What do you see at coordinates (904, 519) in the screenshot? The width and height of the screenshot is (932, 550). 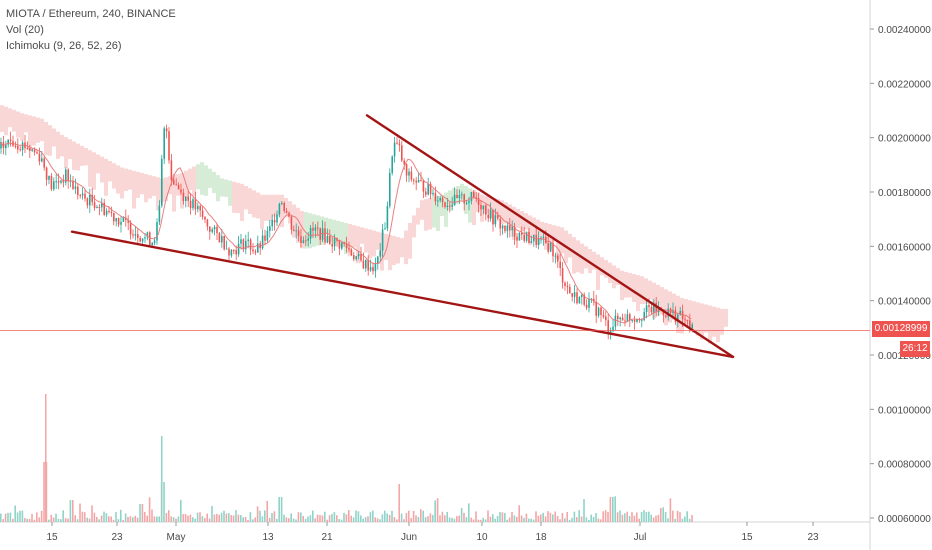 I see `y-tick-label: 0.00060000` at bounding box center [904, 519].